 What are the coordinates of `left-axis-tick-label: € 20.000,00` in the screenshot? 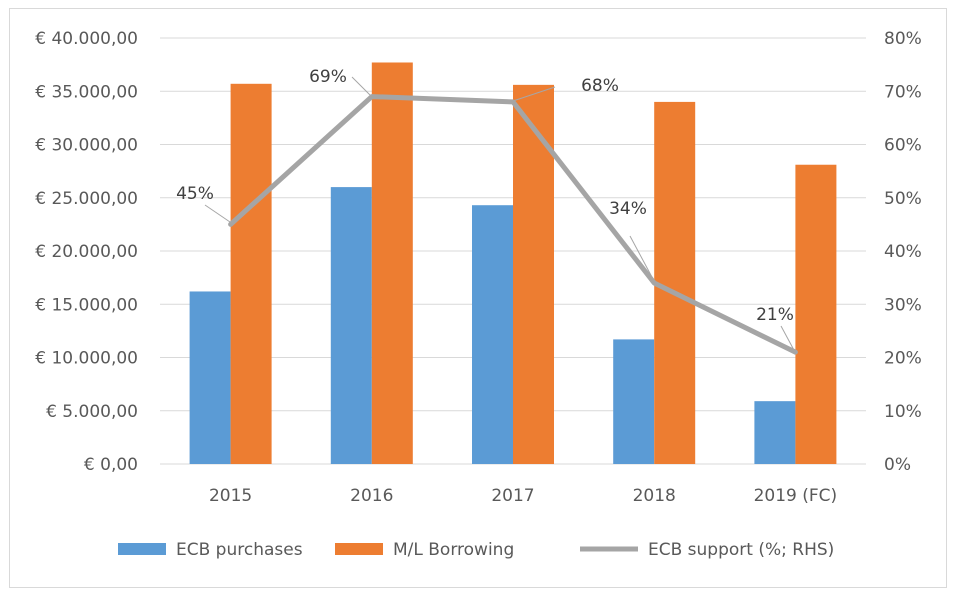 It's located at (86, 252).